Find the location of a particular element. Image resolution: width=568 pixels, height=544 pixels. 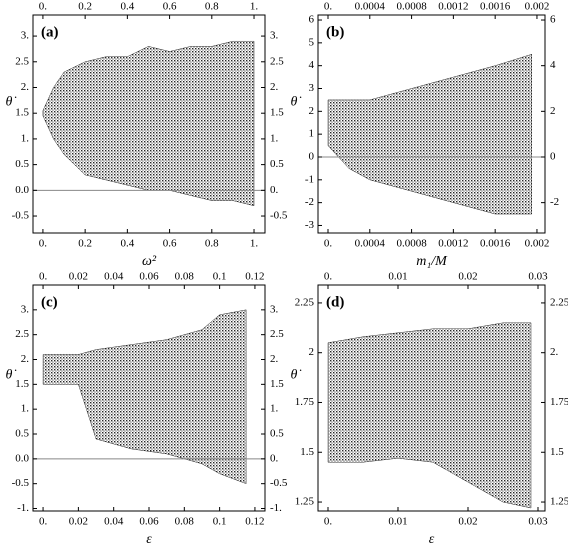

x2-tick-label: 0.0008 is located at coordinates (411, 7).